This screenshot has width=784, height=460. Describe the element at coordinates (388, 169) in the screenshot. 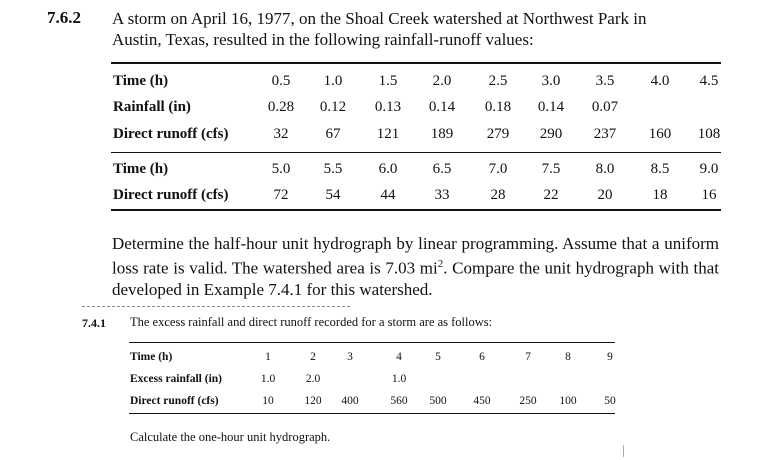

I see `time-cell: 6.0` at that location.